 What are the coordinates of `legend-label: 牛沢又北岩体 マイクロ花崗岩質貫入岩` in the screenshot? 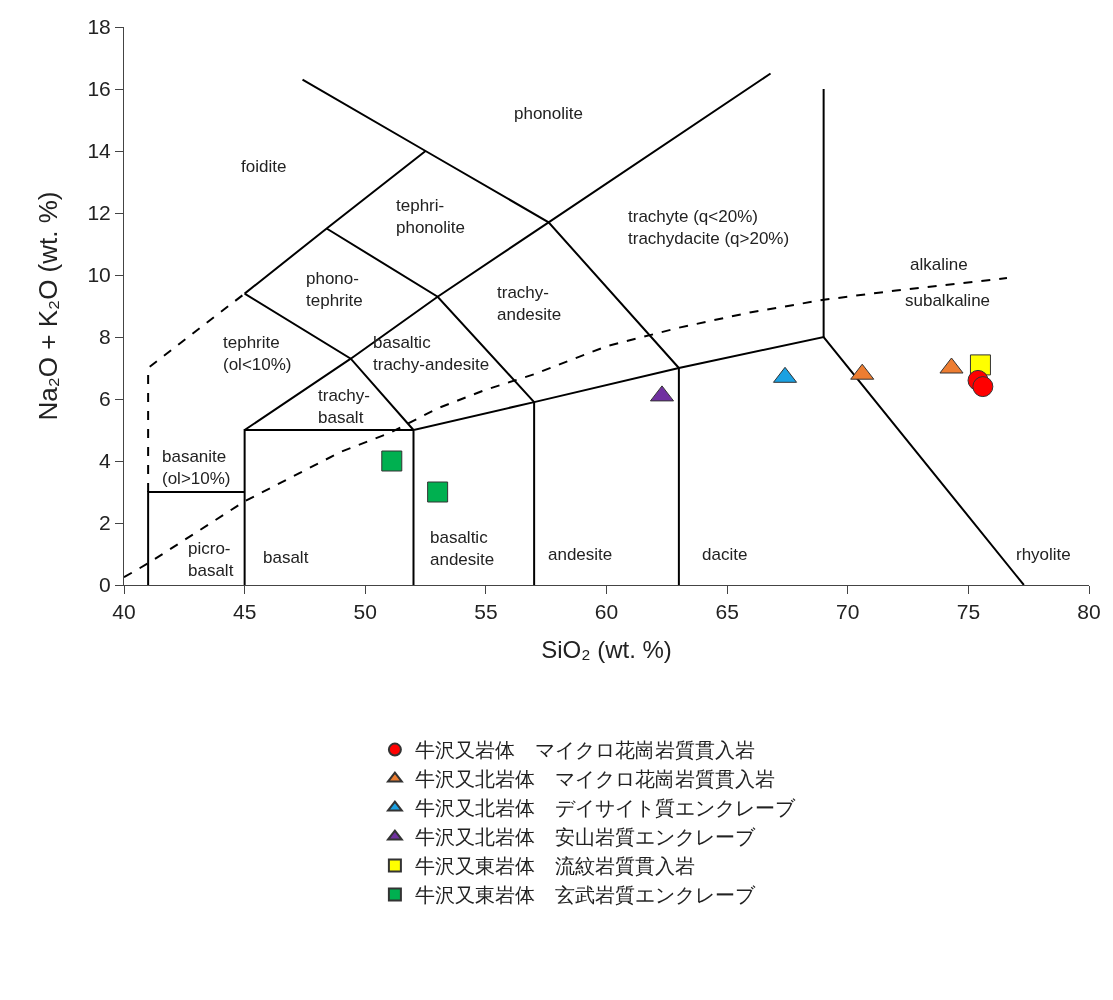 It's located at (594, 779).